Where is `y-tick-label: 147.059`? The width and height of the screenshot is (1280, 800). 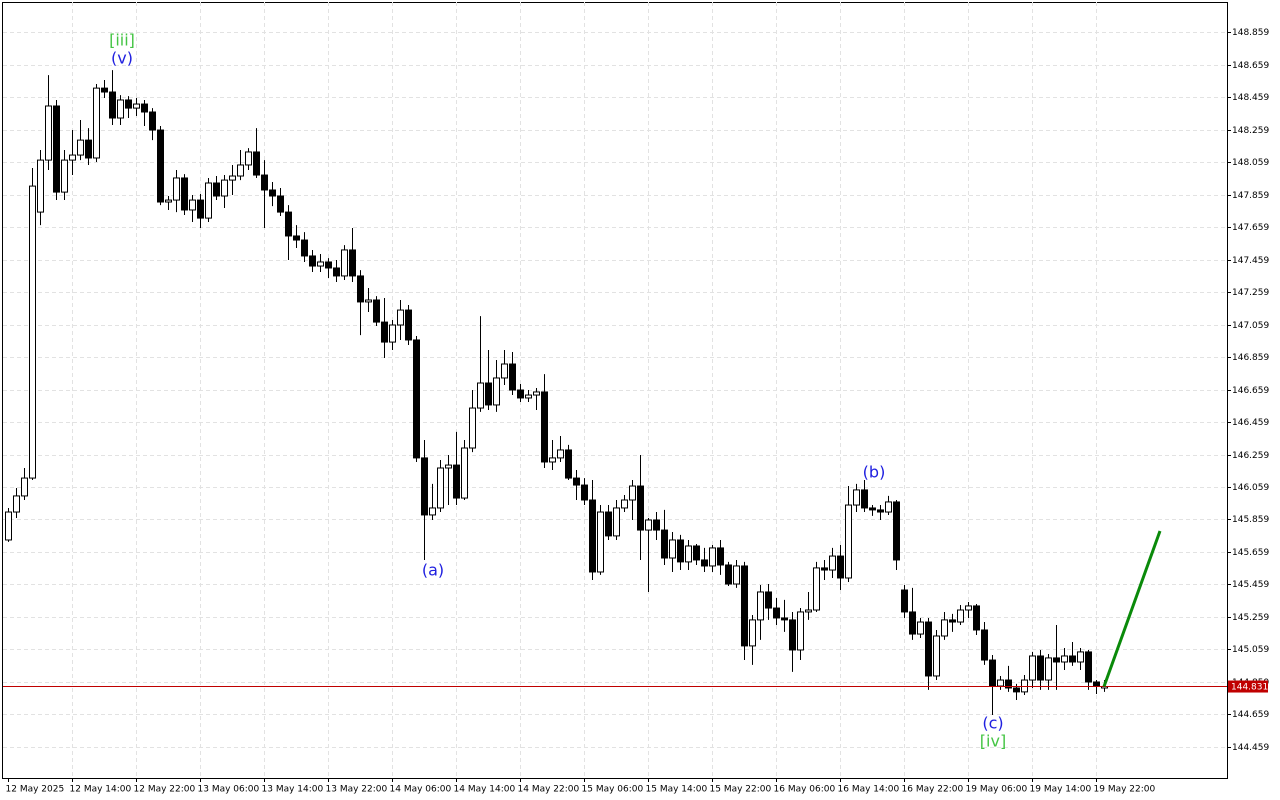
y-tick-label: 147.059 is located at coordinates (1250, 326).